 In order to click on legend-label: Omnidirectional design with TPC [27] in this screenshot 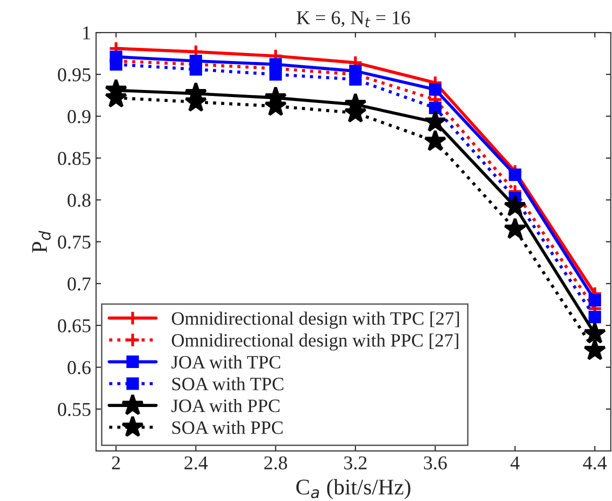, I will do `click(315, 320)`.